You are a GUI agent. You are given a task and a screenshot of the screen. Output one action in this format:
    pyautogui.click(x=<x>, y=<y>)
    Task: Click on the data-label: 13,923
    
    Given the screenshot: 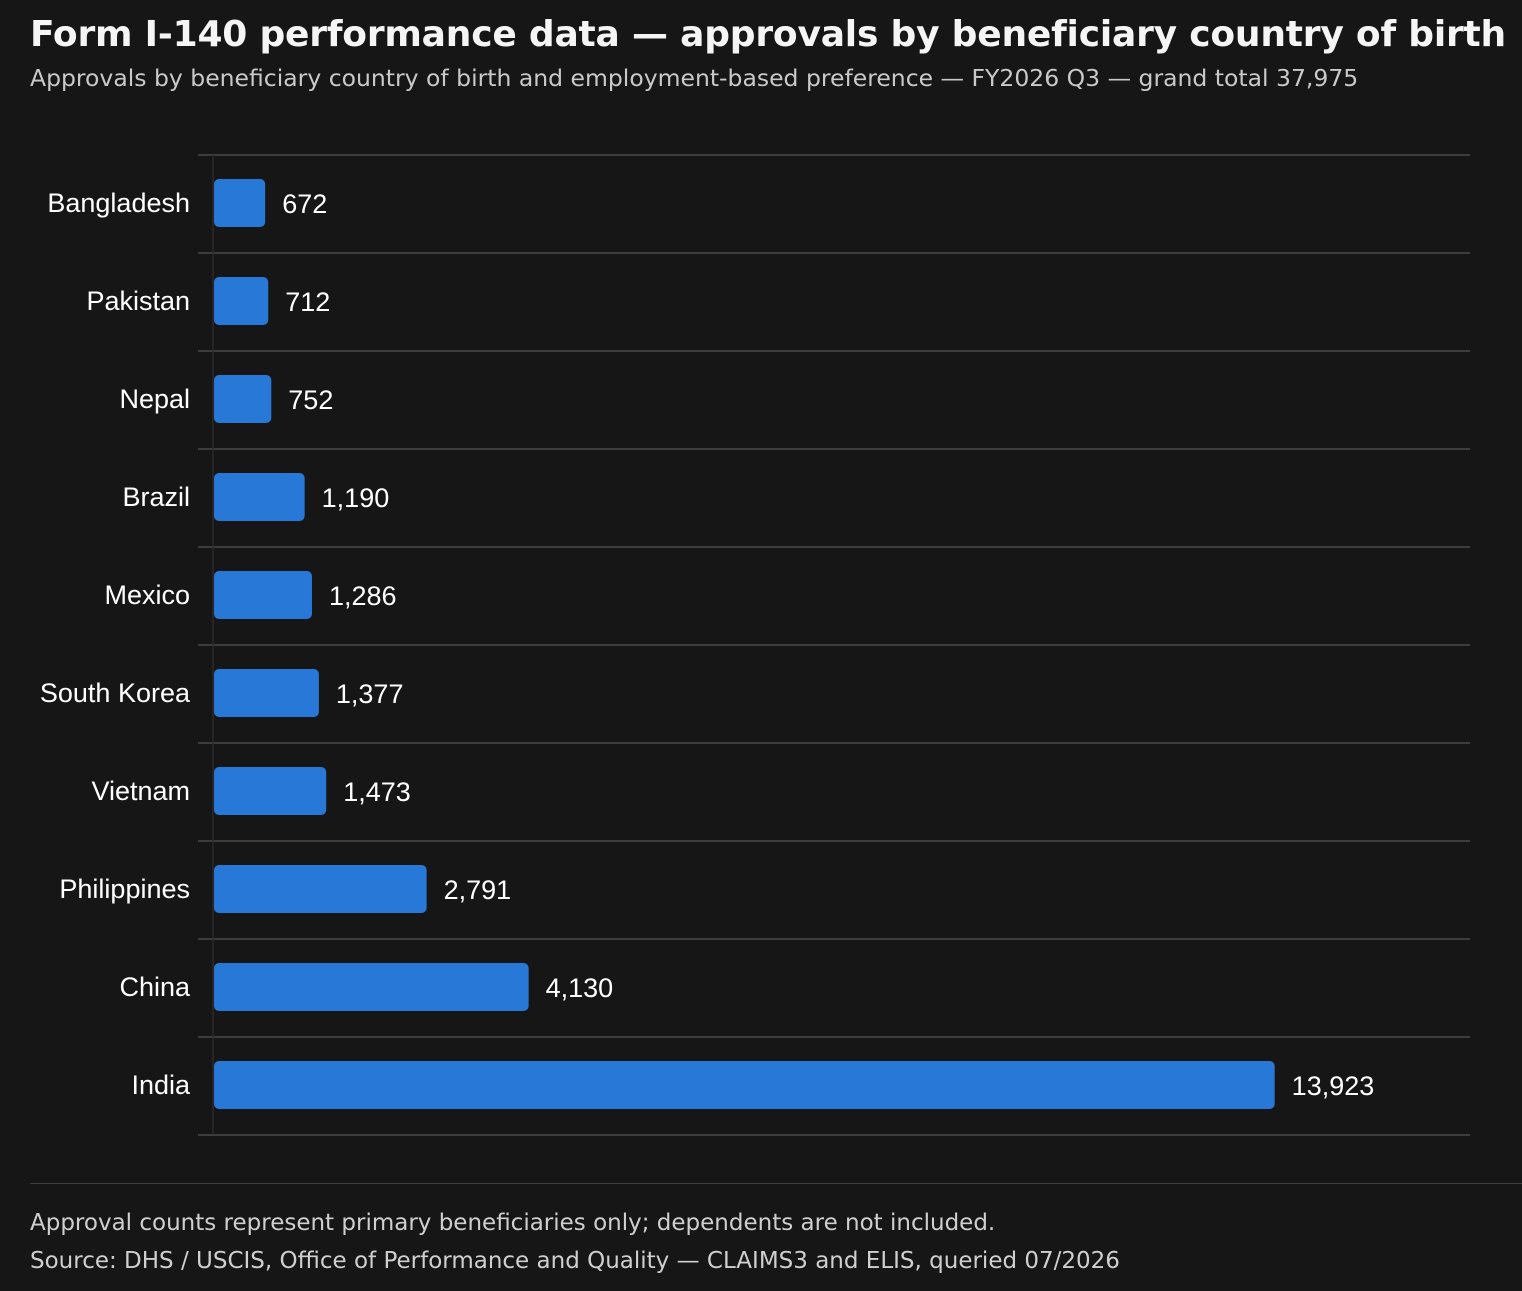 What is the action you would take?
    pyautogui.click(x=1333, y=1086)
    